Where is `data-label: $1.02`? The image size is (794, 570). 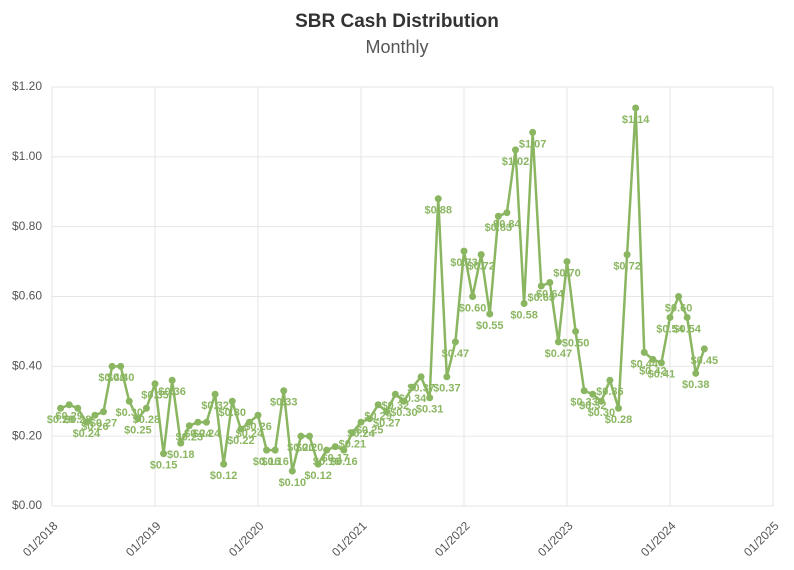 data-label: $1.02 is located at coordinates (516, 162).